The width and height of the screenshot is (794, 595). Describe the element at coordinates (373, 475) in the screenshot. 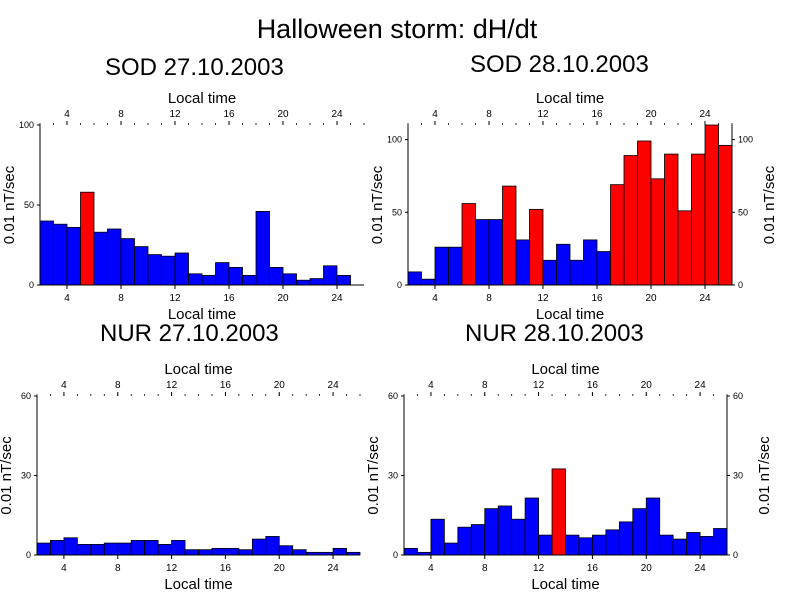

I see `y-axis-label-left: 0.01 nT/sec` at that location.